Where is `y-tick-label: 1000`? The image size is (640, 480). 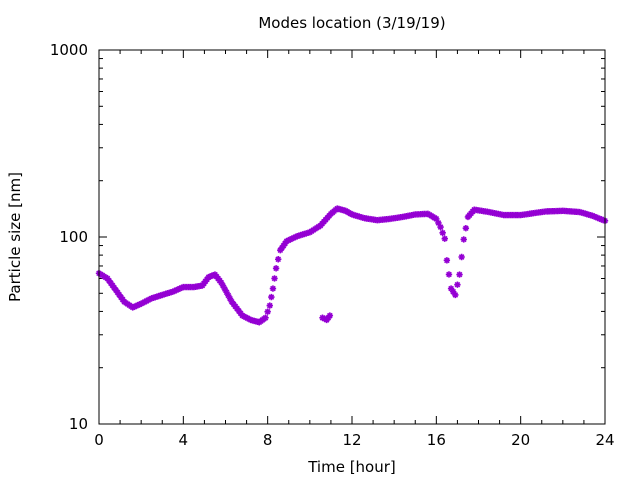 y-tick-label: 1000 is located at coordinates (69, 50).